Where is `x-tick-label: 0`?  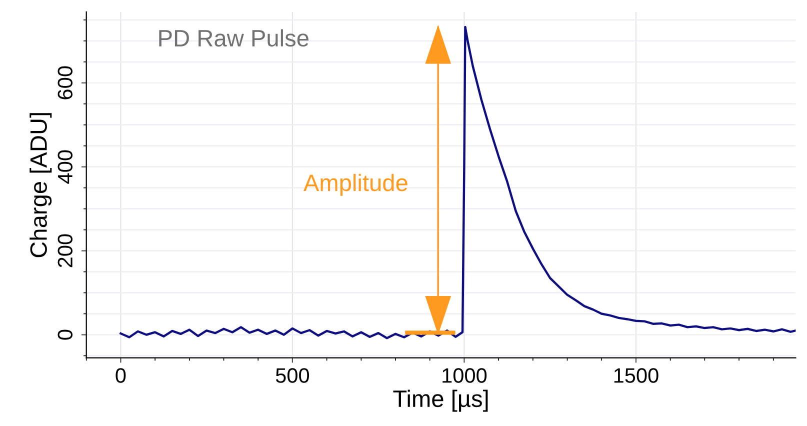 x-tick-label: 0 is located at coordinates (121, 375).